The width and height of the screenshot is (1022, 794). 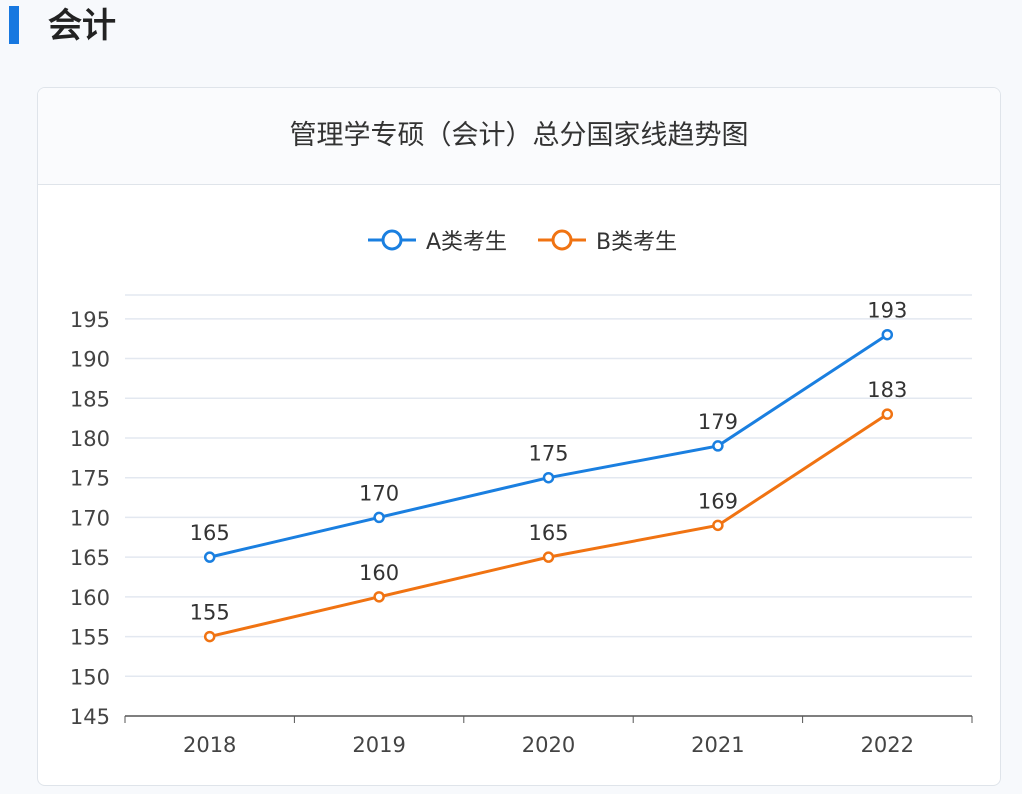 I want to click on y-tick-label: 180, so click(x=90, y=439).